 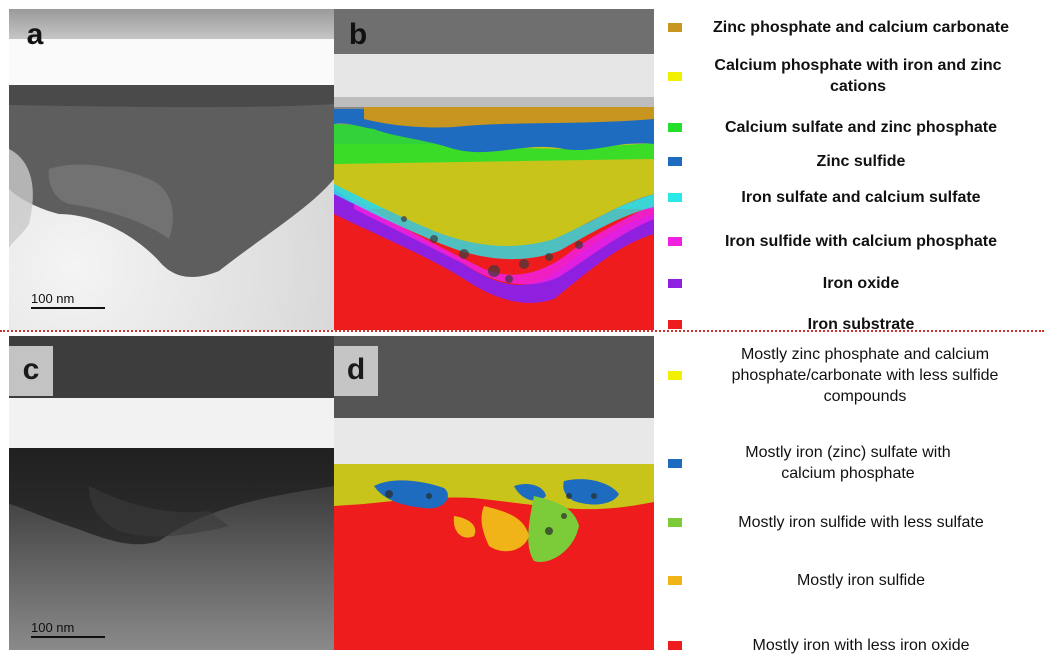 I want to click on legend-item: Iron oxide, so click(x=852, y=283).